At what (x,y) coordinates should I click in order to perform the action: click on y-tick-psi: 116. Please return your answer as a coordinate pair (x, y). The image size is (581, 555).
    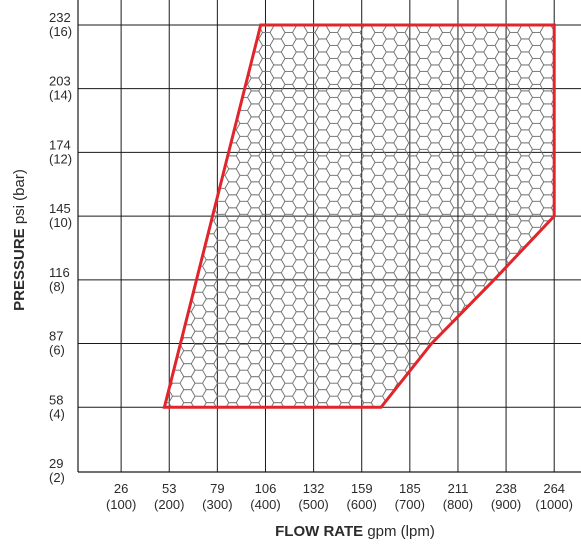
    Looking at the image, I should click on (59, 272).